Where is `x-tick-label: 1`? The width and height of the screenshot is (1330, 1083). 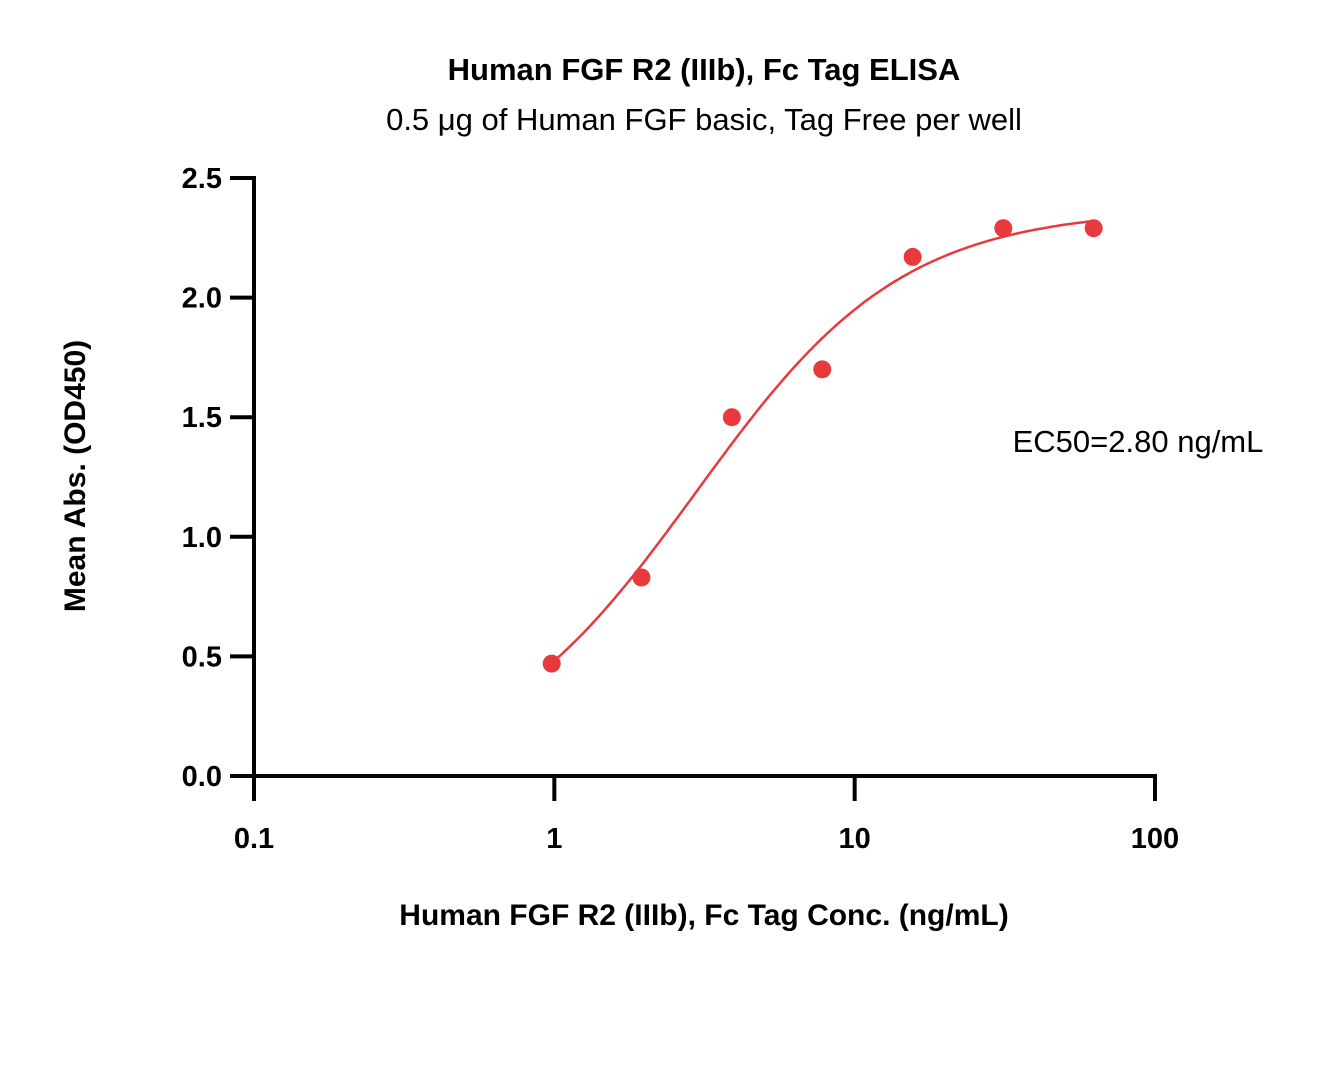
x-tick-label: 1 is located at coordinates (554, 839).